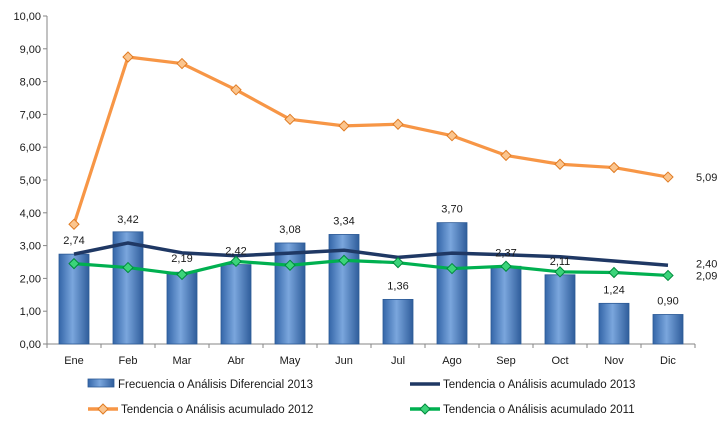 The height and width of the screenshot is (431, 722). Describe the element at coordinates (397, 286) in the screenshot. I see `bar-data-label: 1,36` at that location.